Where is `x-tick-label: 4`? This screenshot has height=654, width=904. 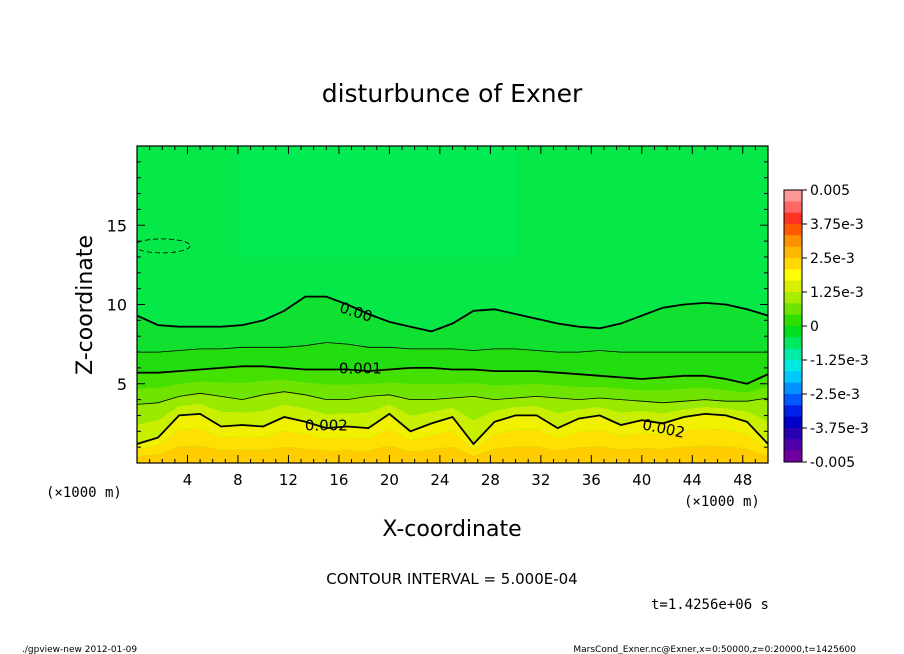
x-tick-label: 4 is located at coordinates (188, 480).